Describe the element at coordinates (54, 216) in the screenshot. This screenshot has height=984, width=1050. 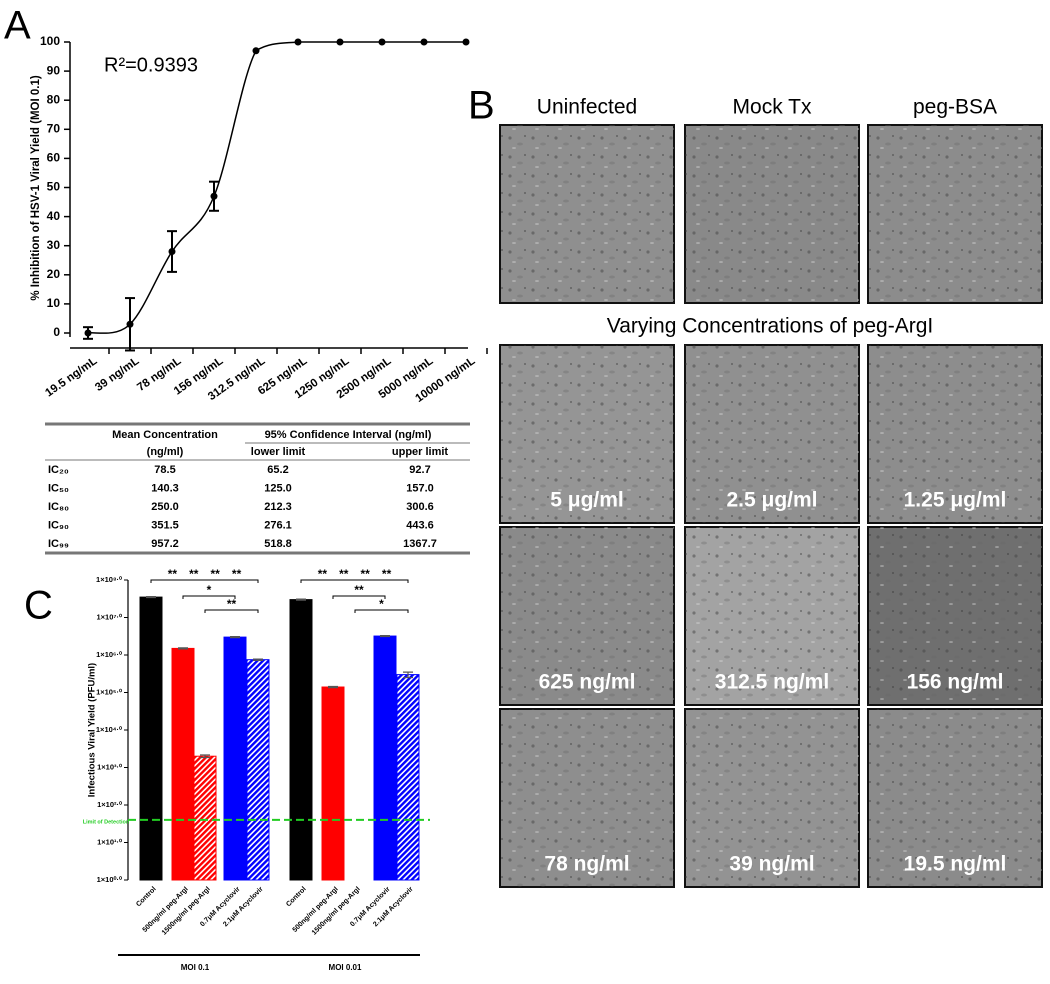
I see `y-tick-label: 40` at that location.